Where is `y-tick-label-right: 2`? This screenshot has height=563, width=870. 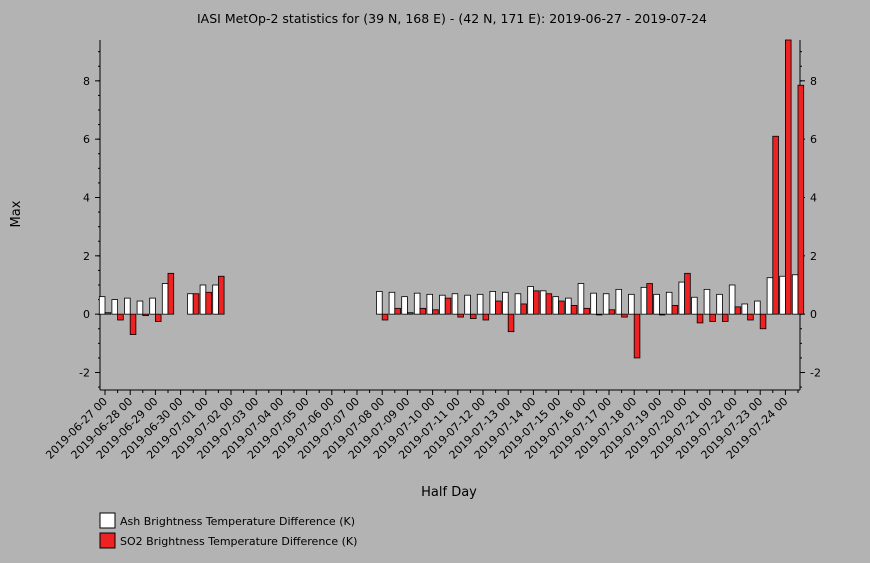
y-tick-label-right: 2 is located at coordinates (813, 256).